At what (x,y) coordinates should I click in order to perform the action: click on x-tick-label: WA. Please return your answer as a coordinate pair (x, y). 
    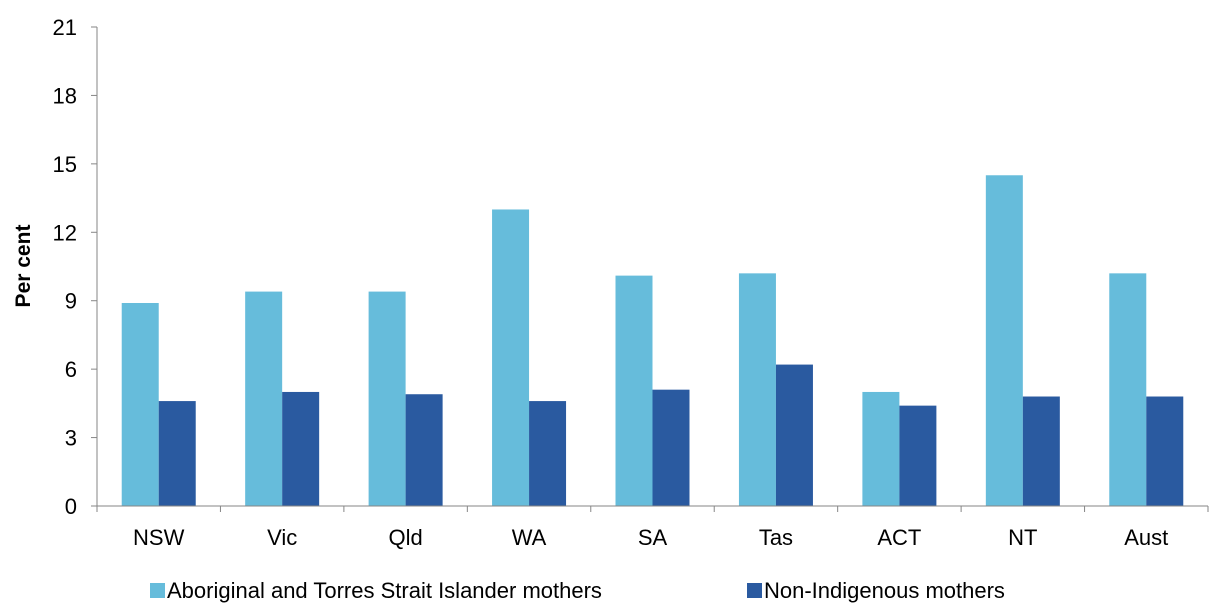
    Looking at the image, I should click on (529, 537).